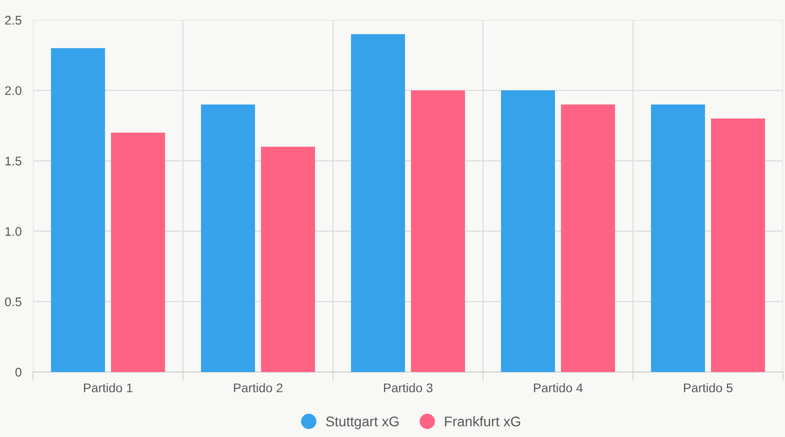 This screenshot has width=785, height=437. Describe the element at coordinates (258, 387) in the screenshot. I see `x-tick-label: Partido 2` at that location.